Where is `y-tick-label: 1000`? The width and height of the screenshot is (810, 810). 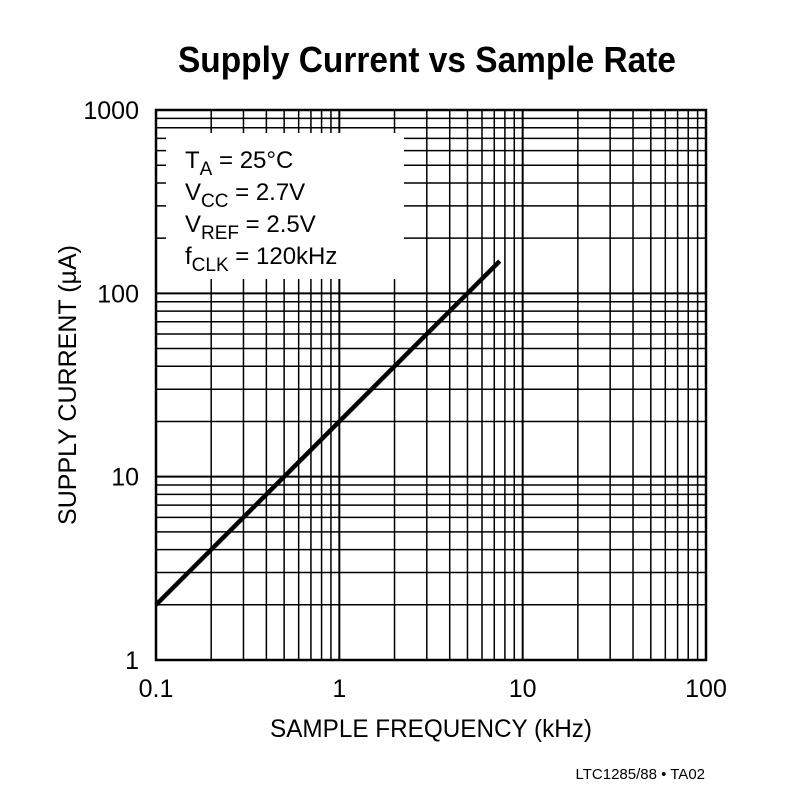
y-tick-label: 1000 is located at coordinates (111, 111).